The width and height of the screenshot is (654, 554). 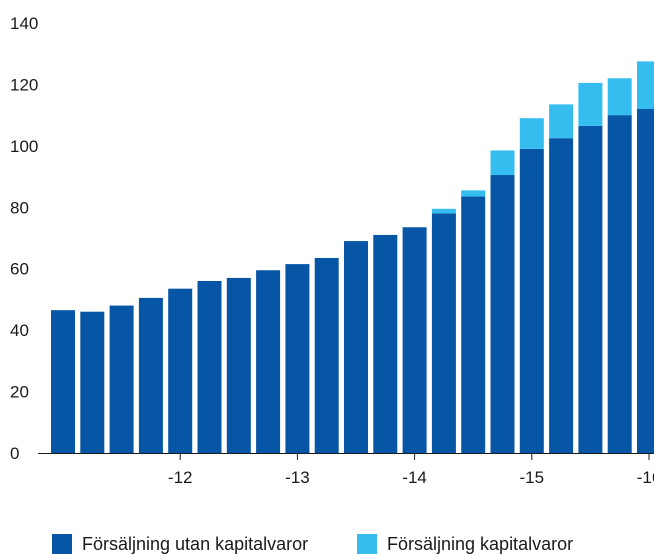 What do you see at coordinates (180, 477) in the screenshot?
I see `x-tick-label: -12` at bounding box center [180, 477].